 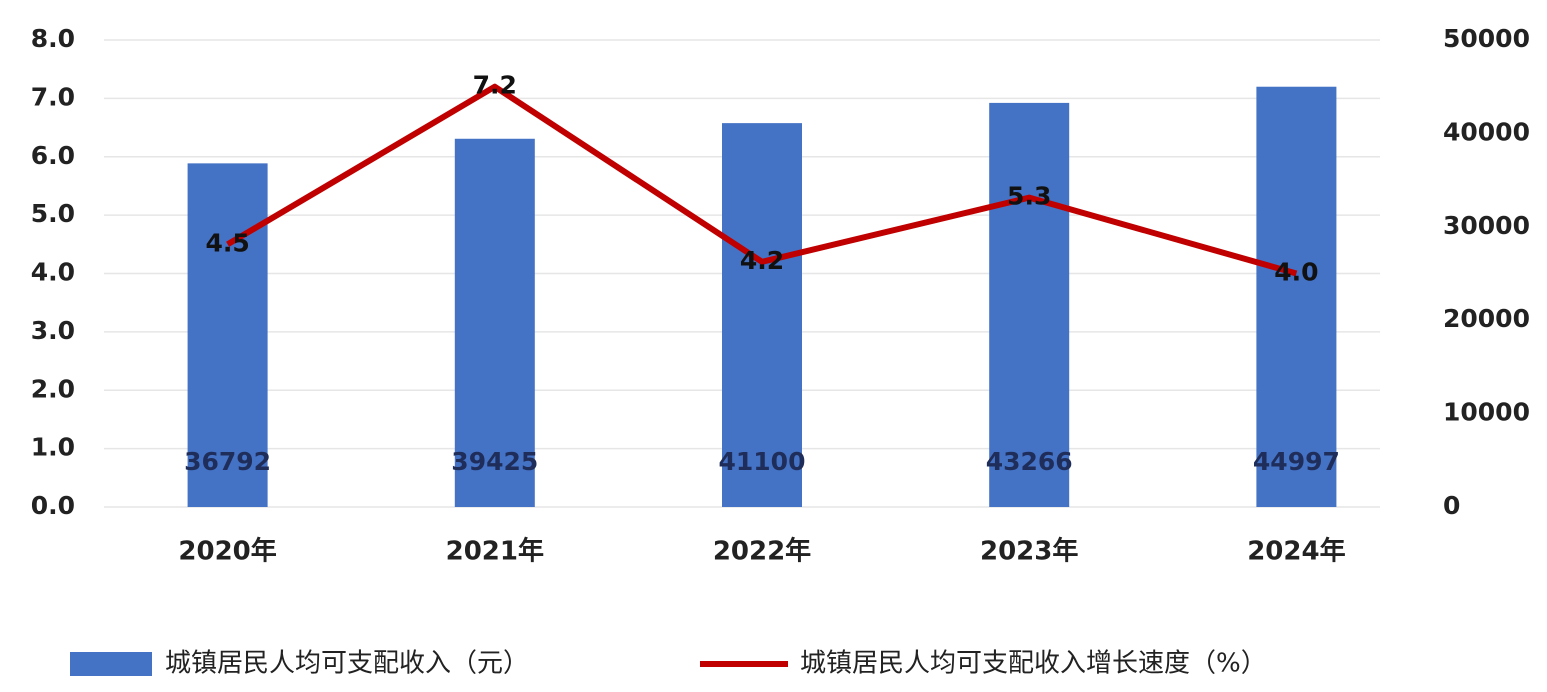 What do you see at coordinates (227, 242) in the screenshot?
I see `line-value-label: 4.5` at bounding box center [227, 242].